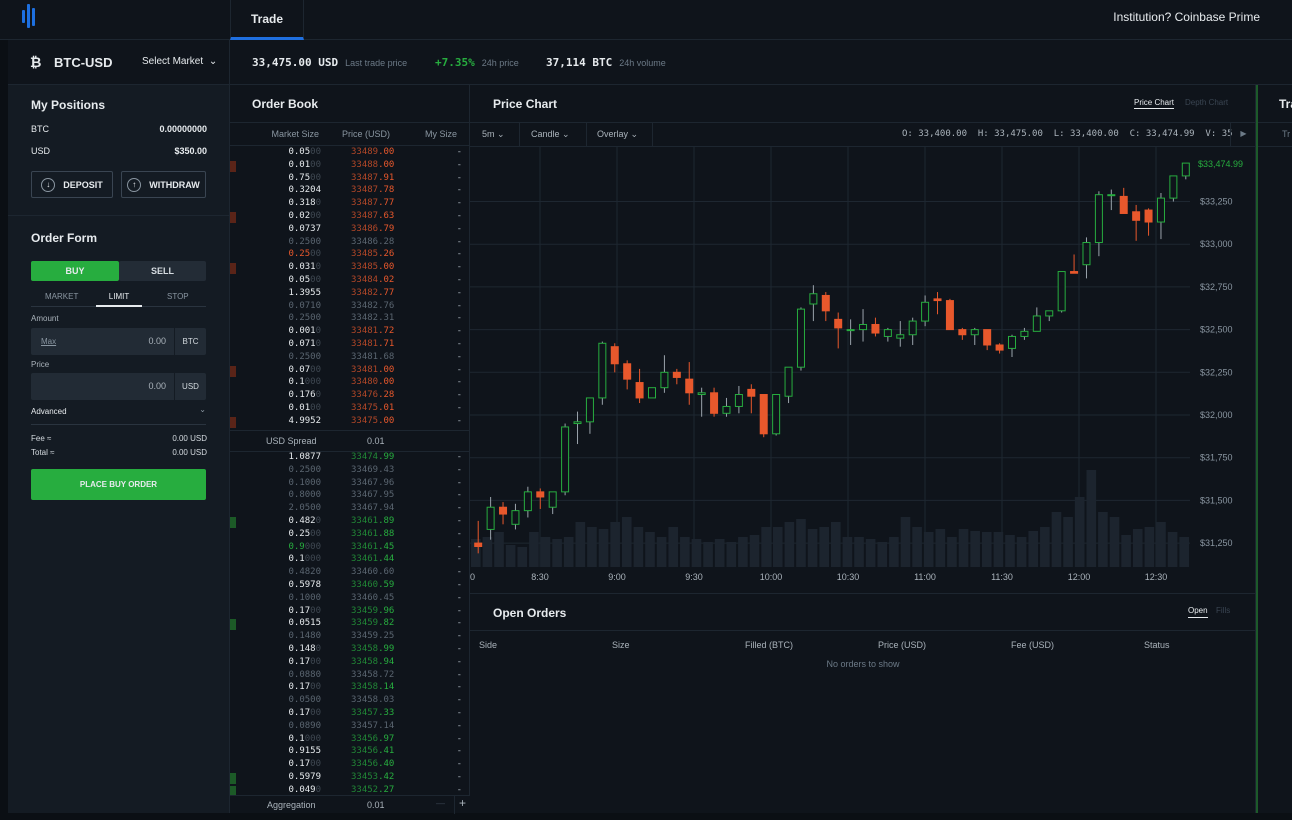 The image size is (1292, 820). I want to click on ask-row: 0.0500 33489.00 -, so click(350, 153).